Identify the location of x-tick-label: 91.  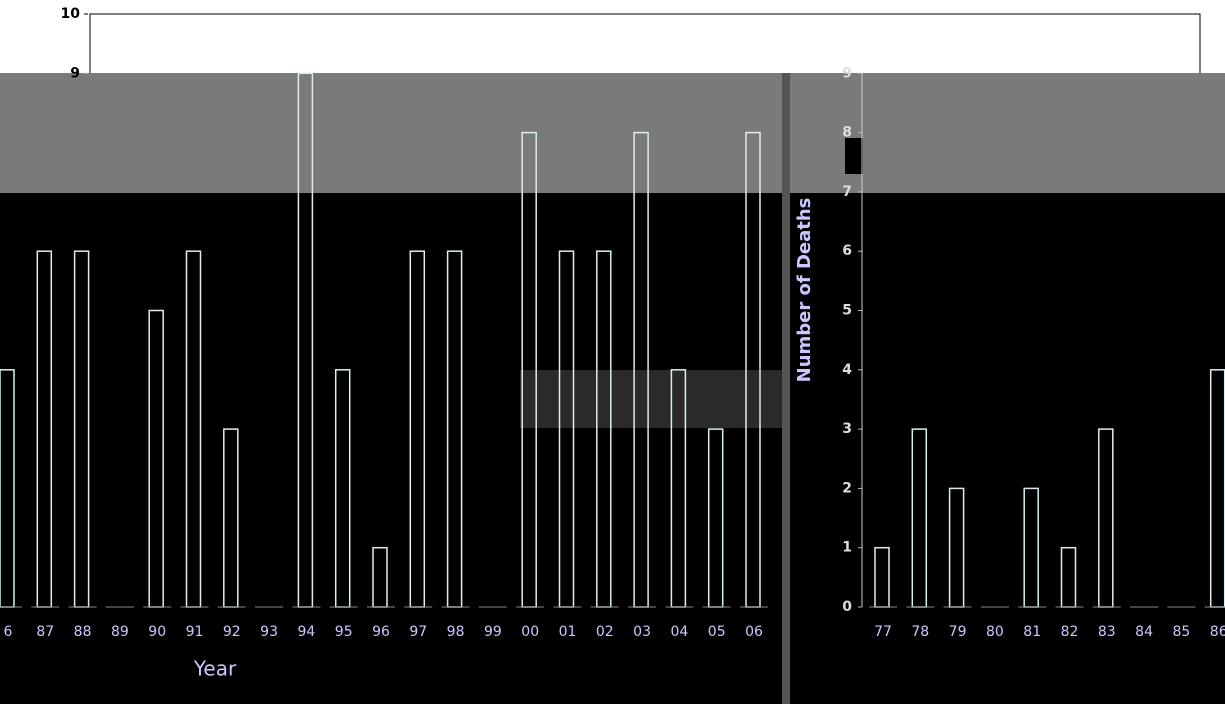
(195, 632).